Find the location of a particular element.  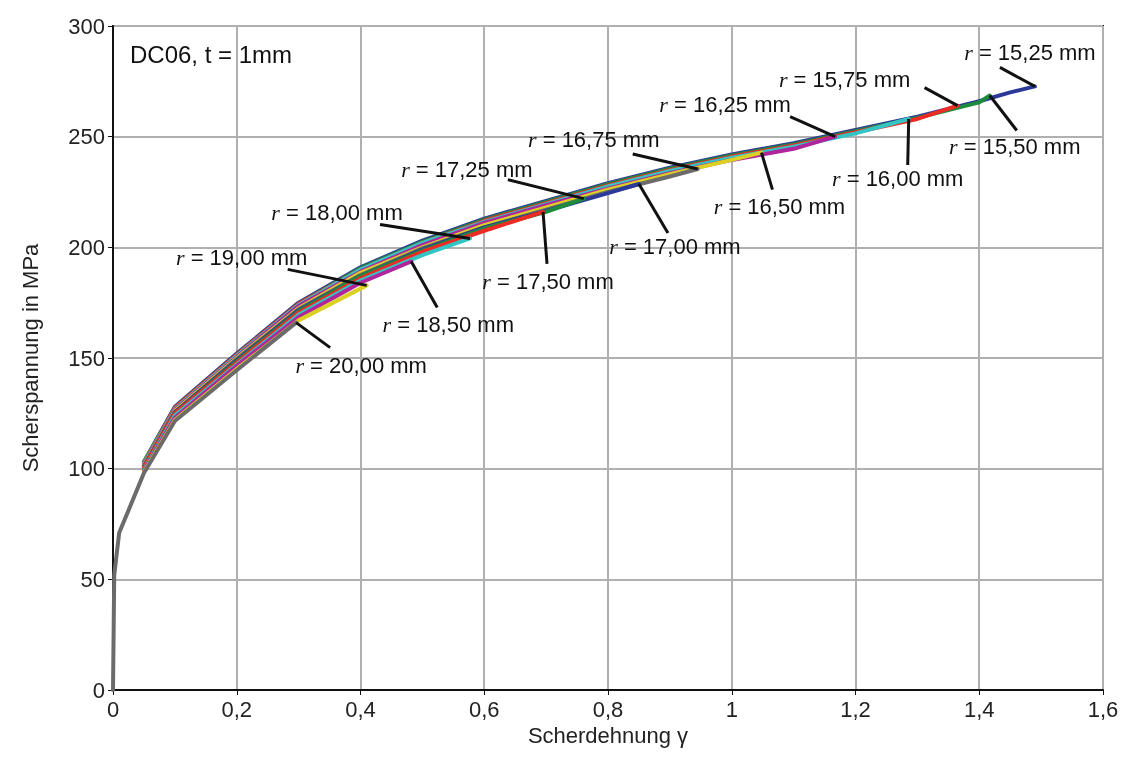

series-label: r = 20,00 mm is located at coordinates (361, 366).